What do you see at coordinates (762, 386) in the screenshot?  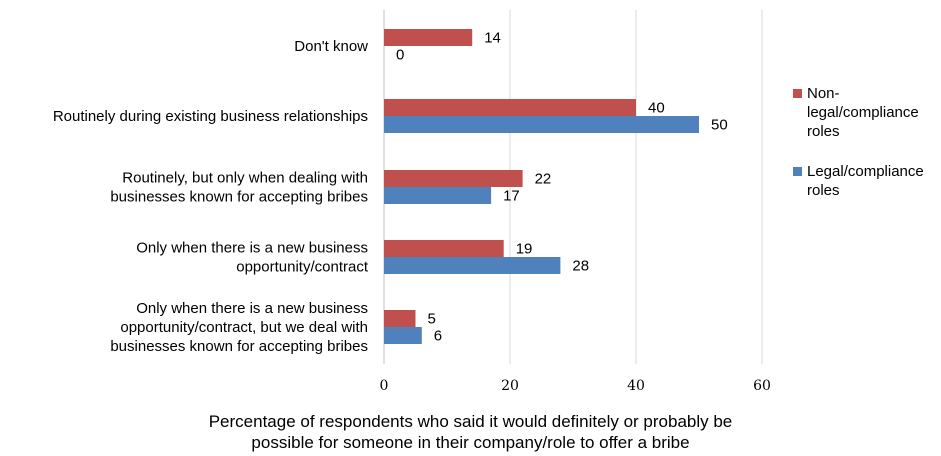 I see `x-tick-label-60: 60` at bounding box center [762, 386].